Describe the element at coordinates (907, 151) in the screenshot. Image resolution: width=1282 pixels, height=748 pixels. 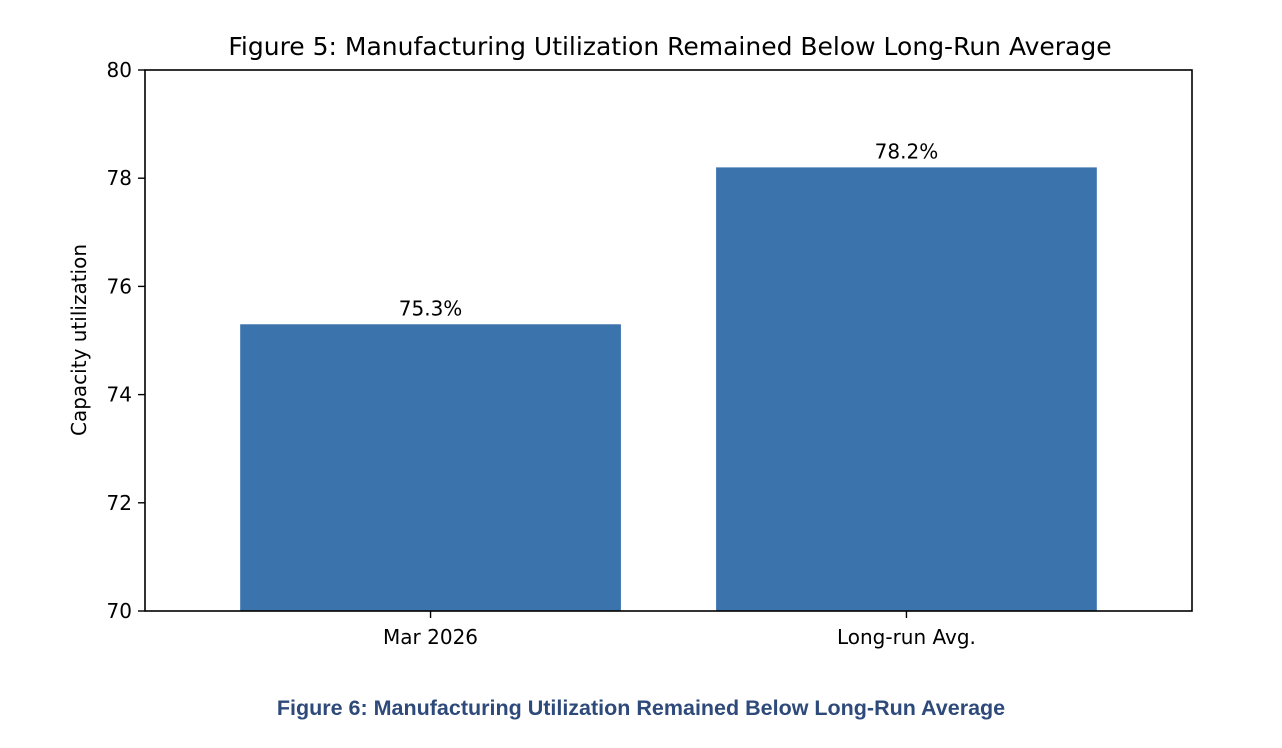
I see `data-label-1: 78.2%` at that location.